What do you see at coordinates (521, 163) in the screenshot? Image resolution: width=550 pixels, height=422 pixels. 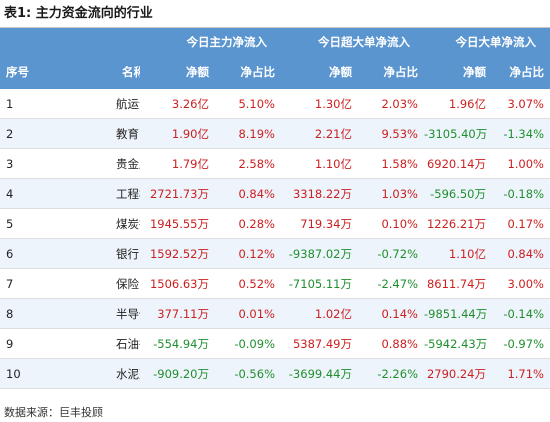 I see `ratio-cell: 1.00%` at bounding box center [521, 163].